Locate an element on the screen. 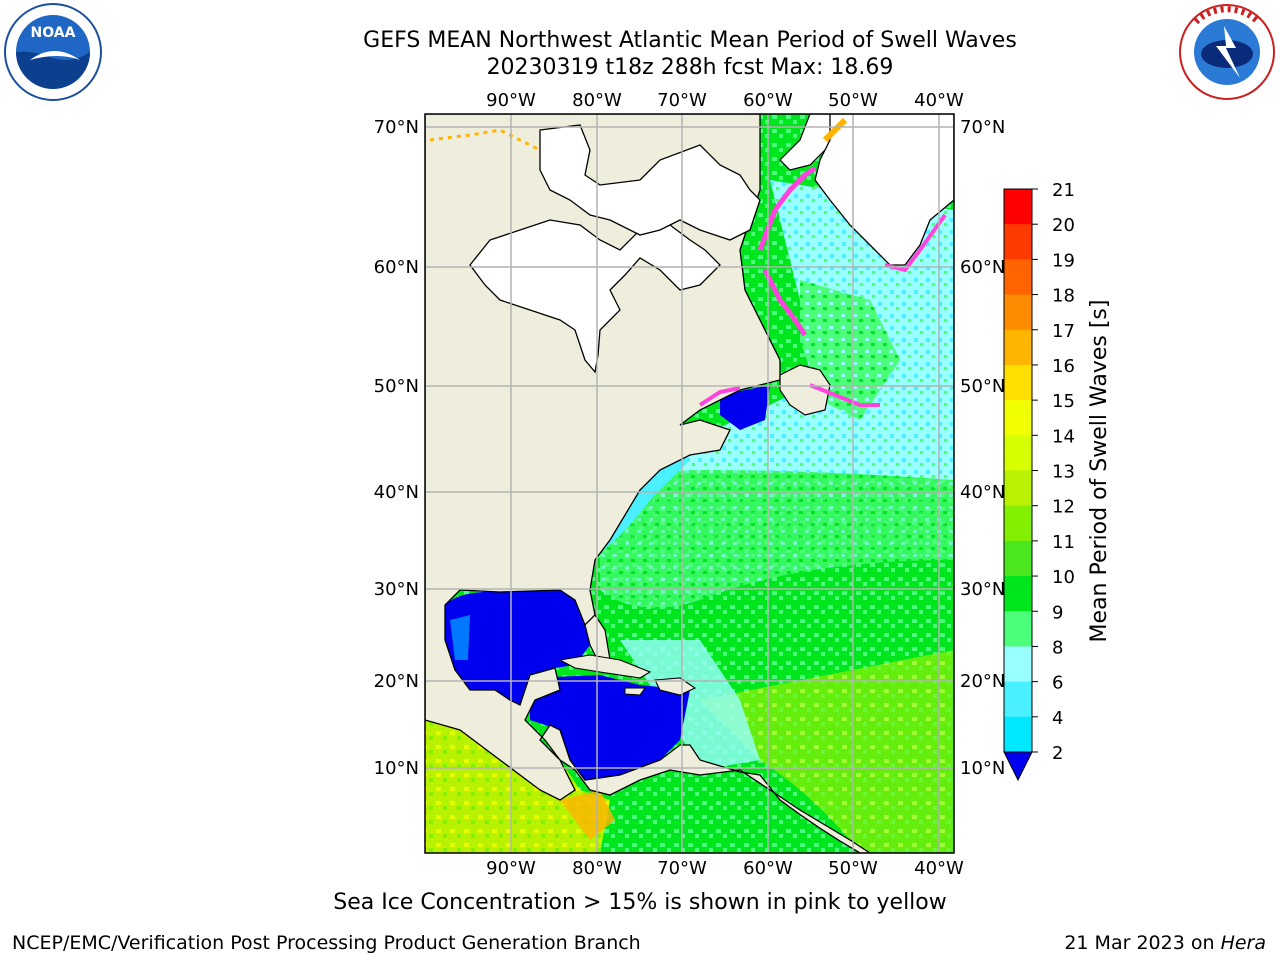  noaa-logo: NOAA is located at coordinates (53, 52).